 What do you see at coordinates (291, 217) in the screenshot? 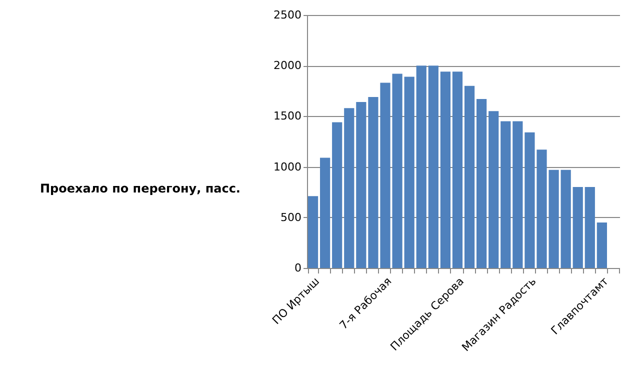
I see `y-tick-label: 500` at bounding box center [291, 217].